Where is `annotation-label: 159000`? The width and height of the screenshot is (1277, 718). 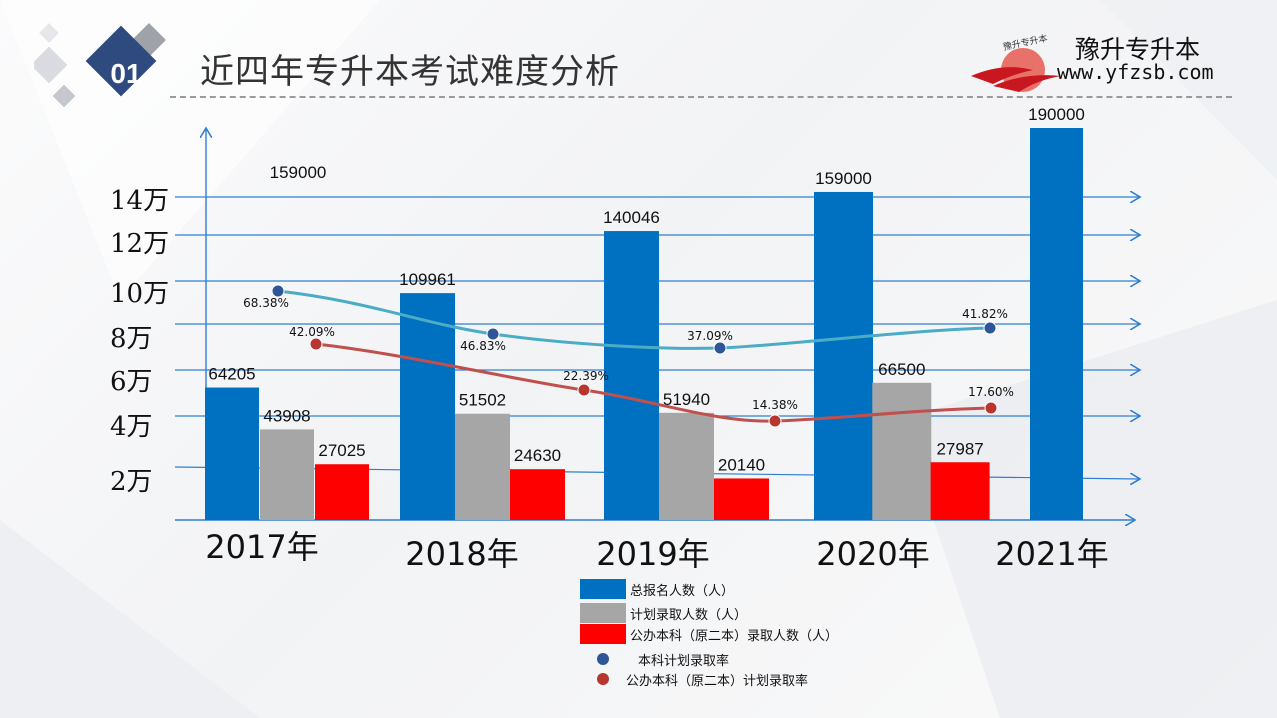
annotation-label: 159000 is located at coordinates (298, 172).